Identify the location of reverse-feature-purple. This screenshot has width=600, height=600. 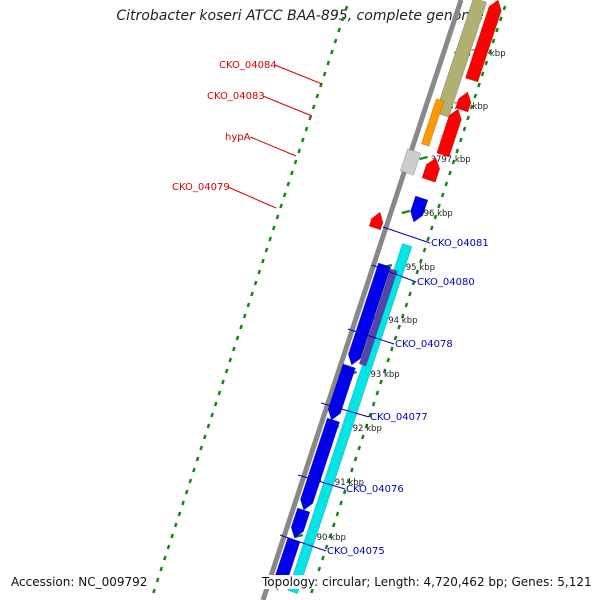
(378, 317).